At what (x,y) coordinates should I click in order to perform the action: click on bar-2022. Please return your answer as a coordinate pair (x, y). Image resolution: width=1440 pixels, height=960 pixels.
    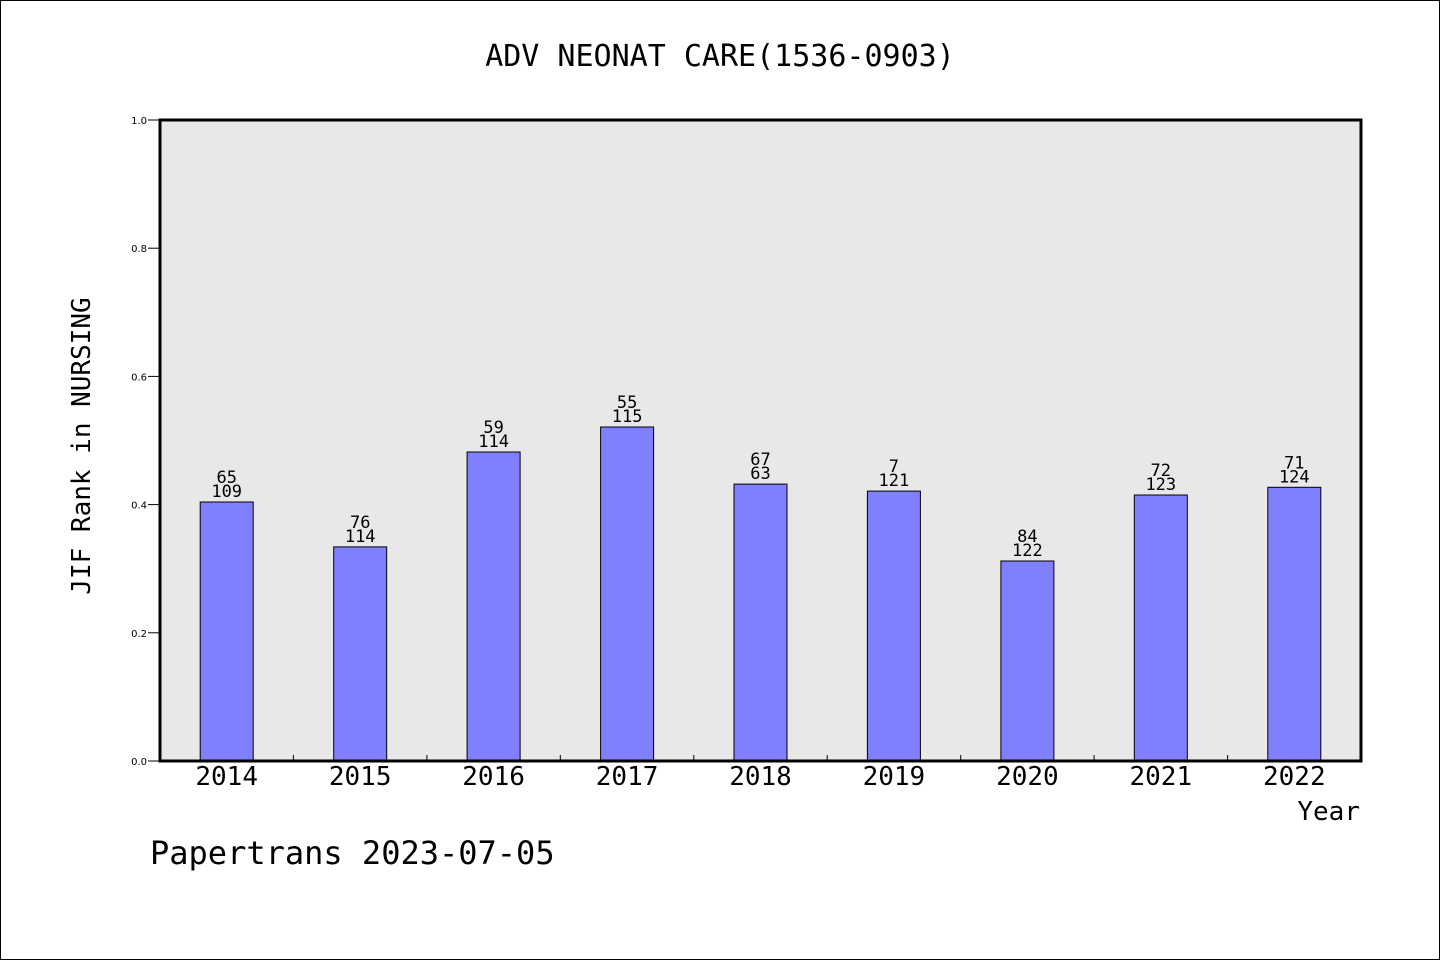
    Looking at the image, I should click on (1294, 624).